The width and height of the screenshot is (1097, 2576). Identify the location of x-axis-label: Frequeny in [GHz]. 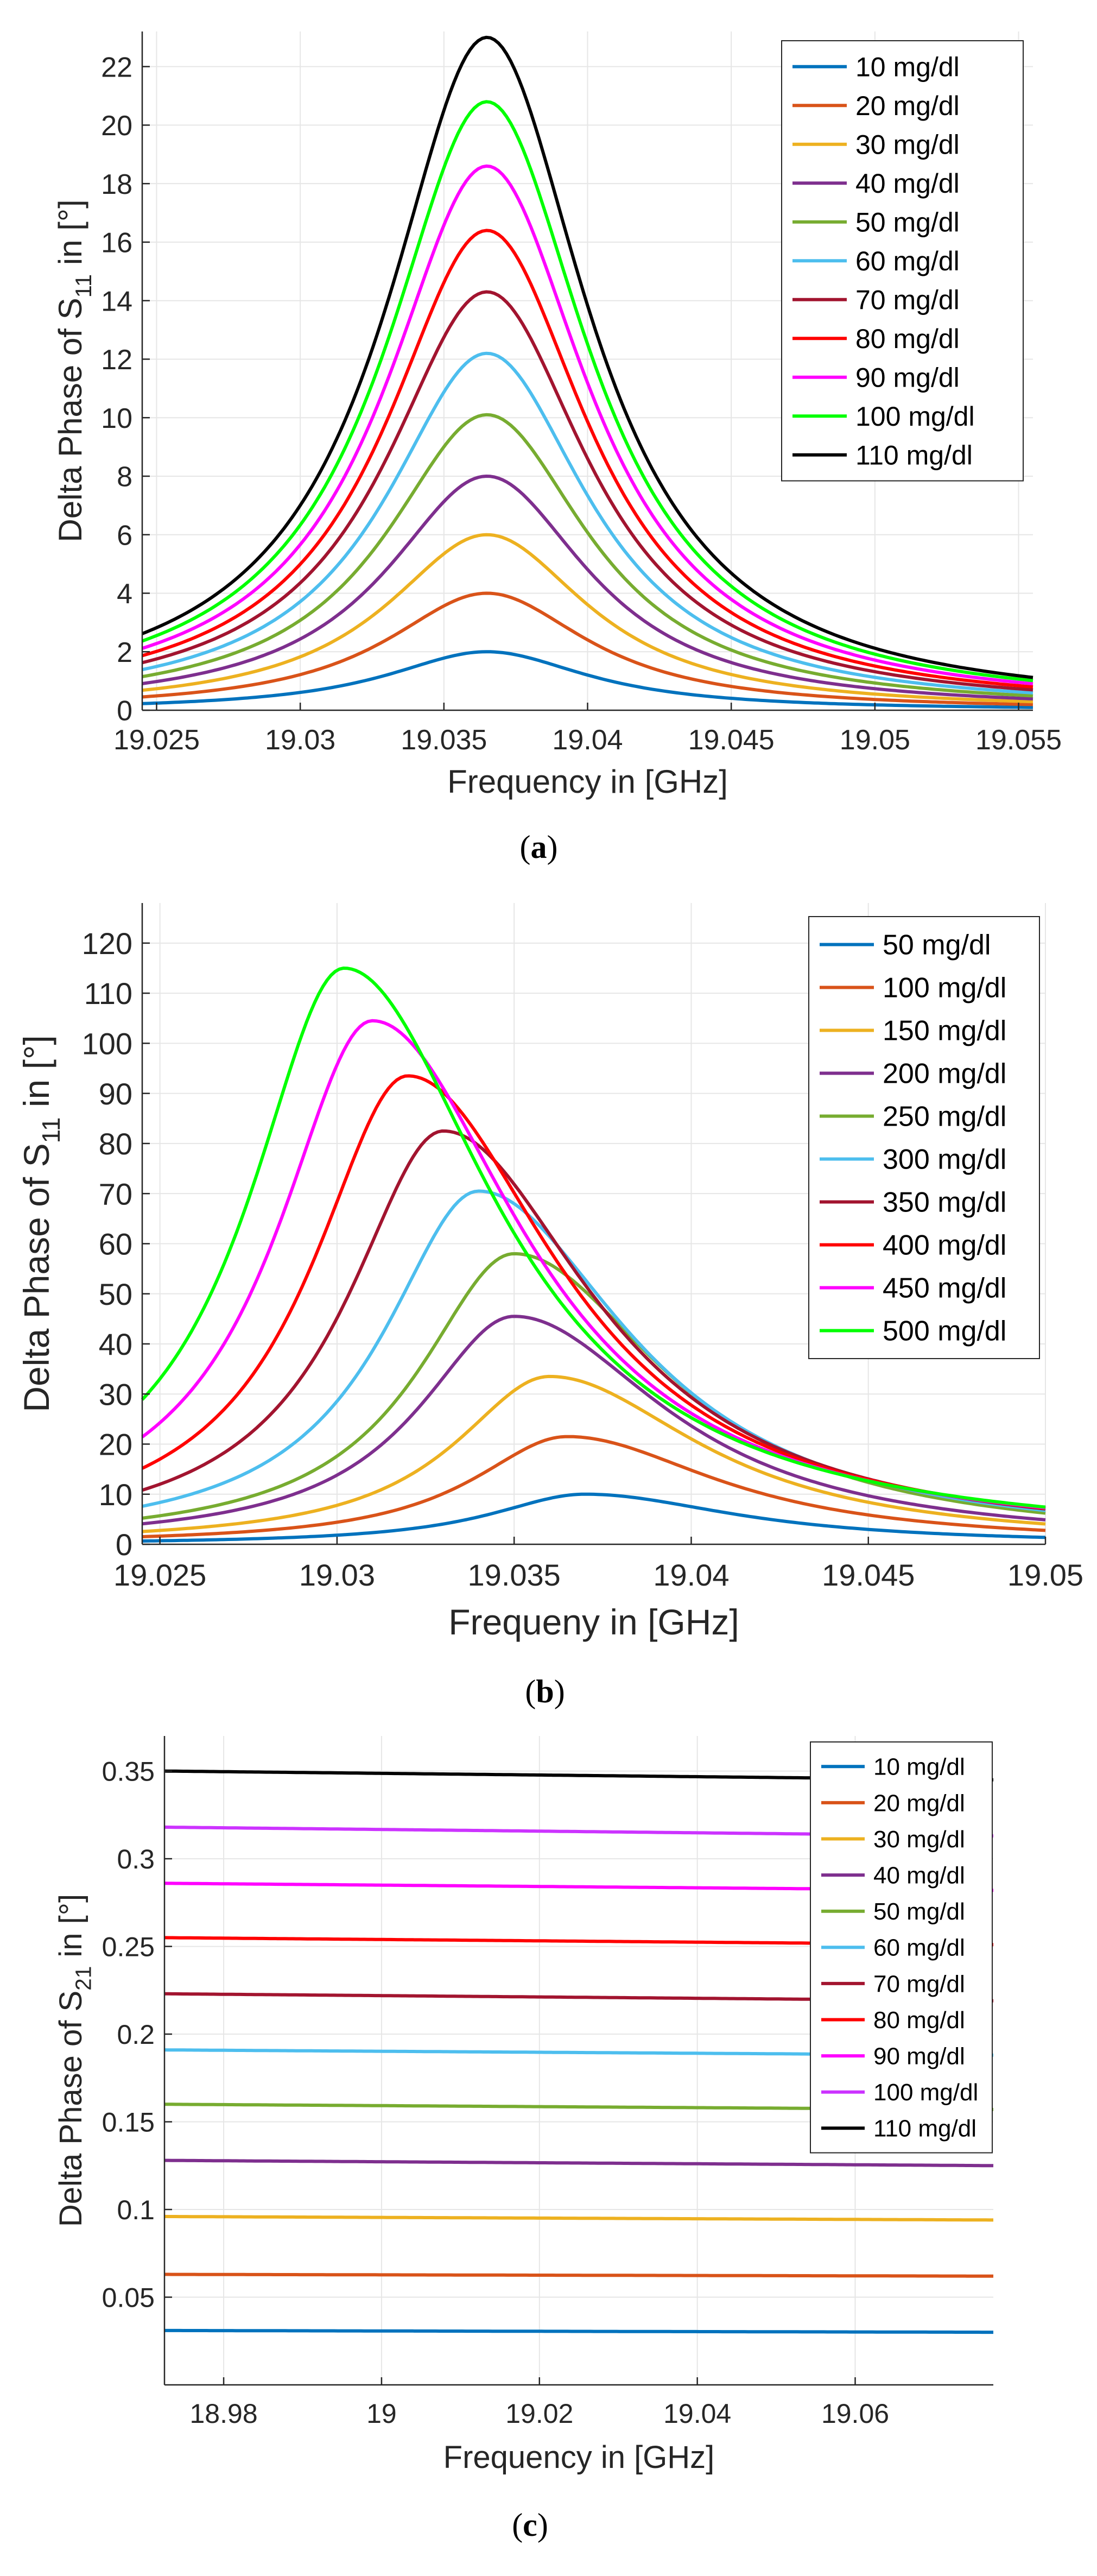
(593, 1622).